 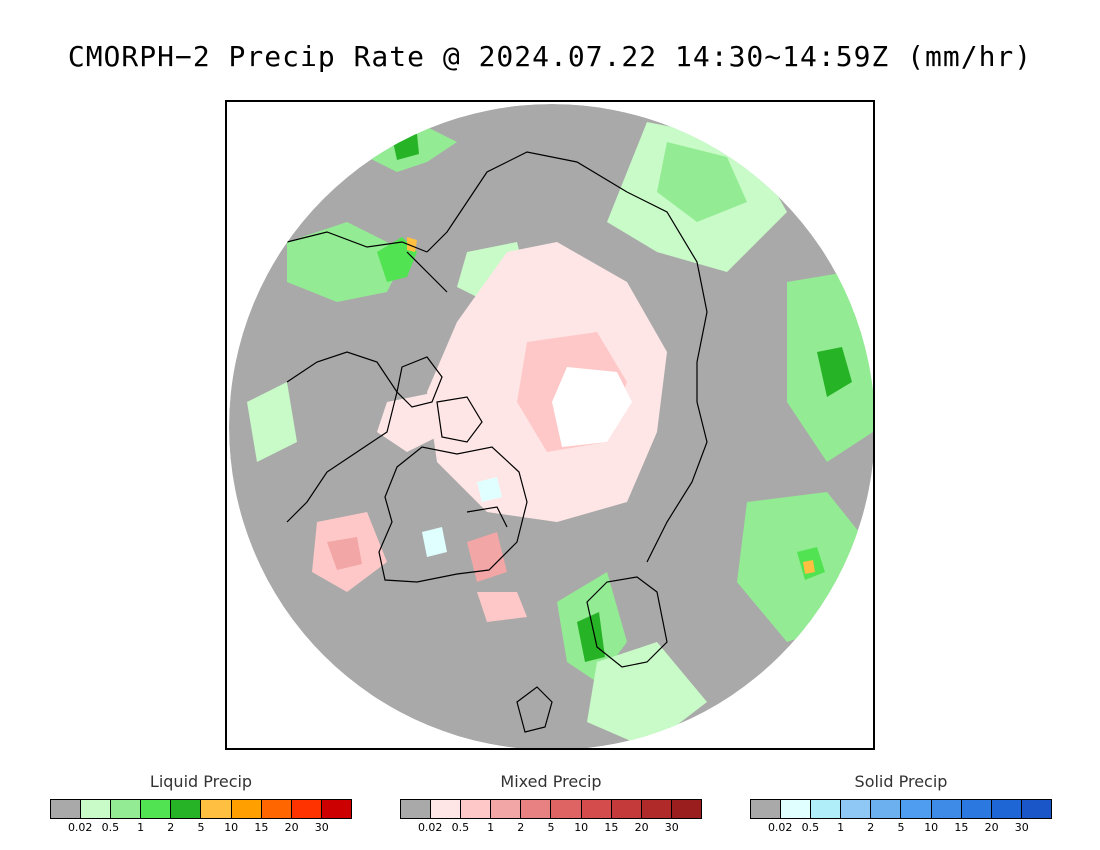 What do you see at coordinates (201, 781) in the screenshot?
I see `legend-title: Liquid Precip` at bounding box center [201, 781].